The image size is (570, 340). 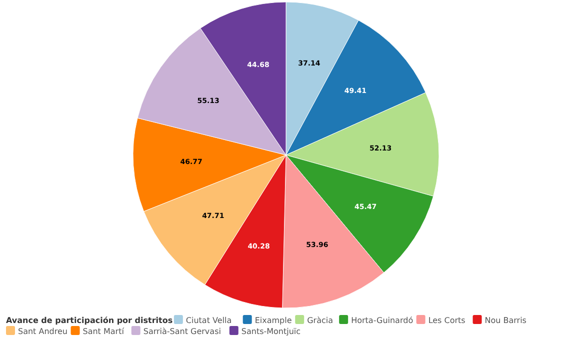 What do you see at coordinates (382, 320) in the screenshot?
I see `legend-label: Horta-Guinardó` at bounding box center [382, 320].